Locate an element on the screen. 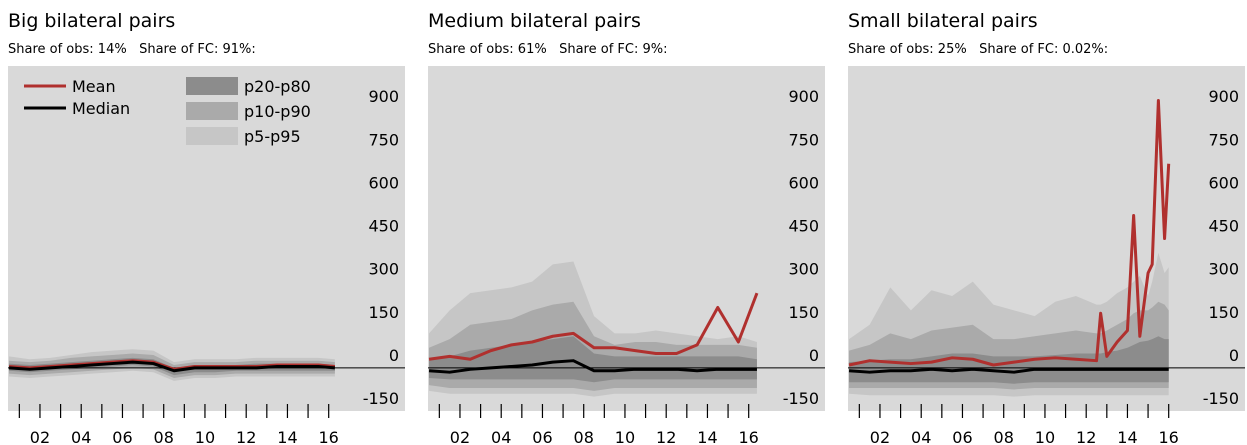 This screenshot has width=1247, height=445. panel-title: Big bilateral pairs is located at coordinates (91, 21).